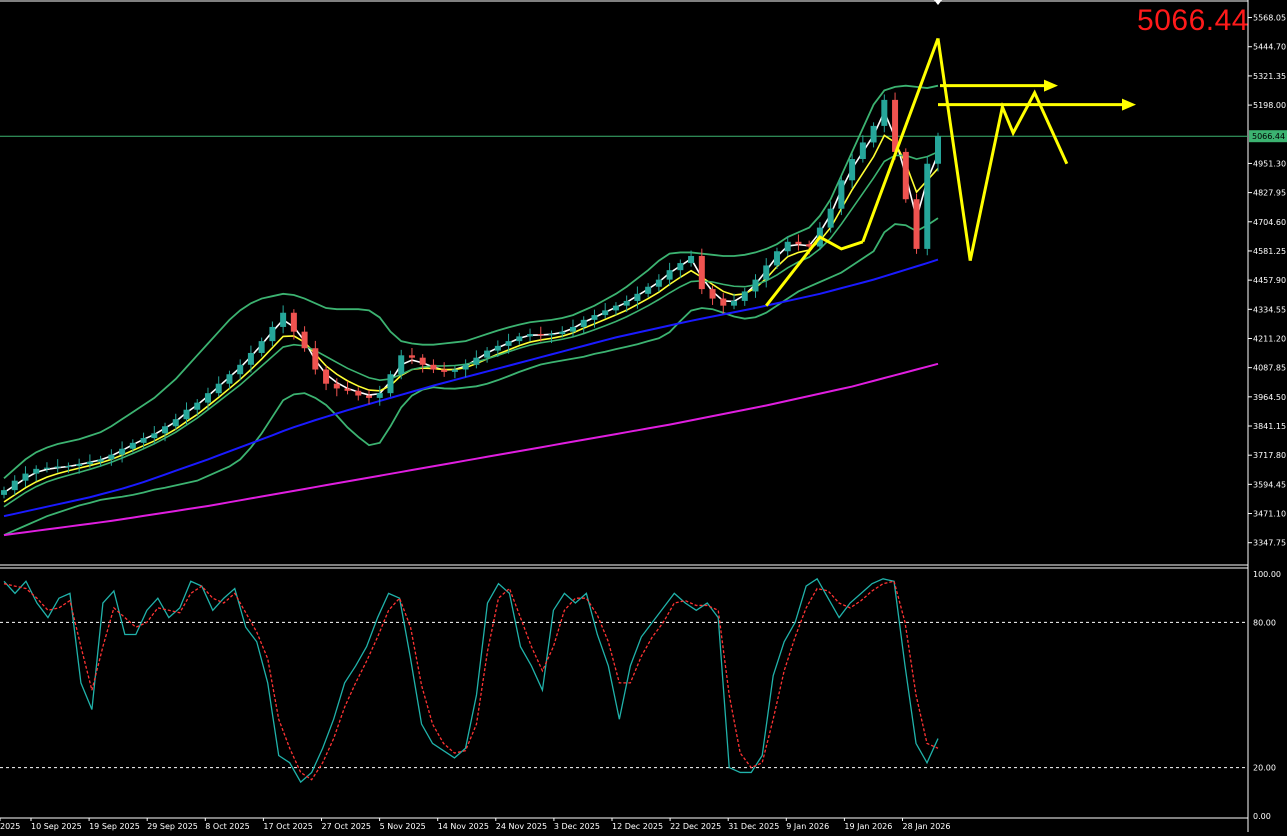  I want to click on price-tick-label: 3841.15, so click(1269, 426).